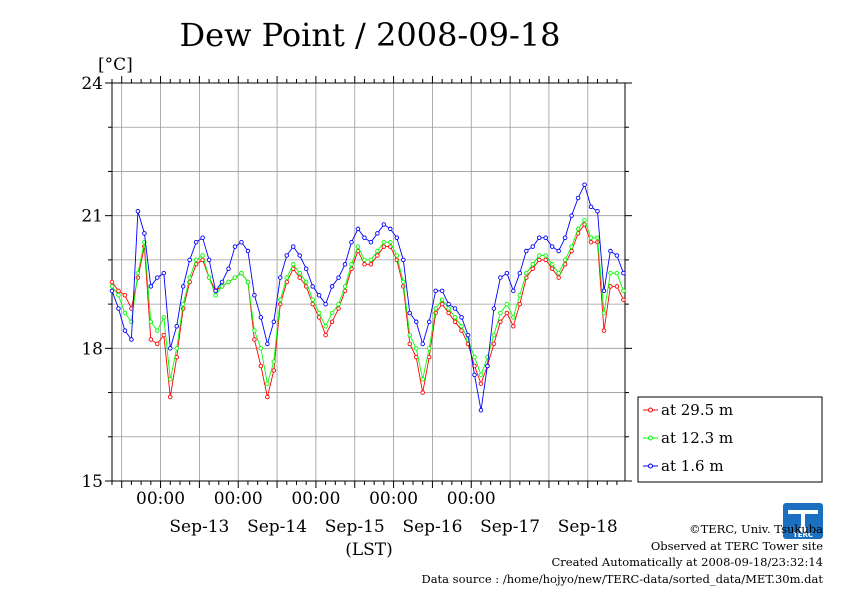  What do you see at coordinates (697, 438) in the screenshot?
I see `legend-label: at 12.3 m` at bounding box center [697, 438].